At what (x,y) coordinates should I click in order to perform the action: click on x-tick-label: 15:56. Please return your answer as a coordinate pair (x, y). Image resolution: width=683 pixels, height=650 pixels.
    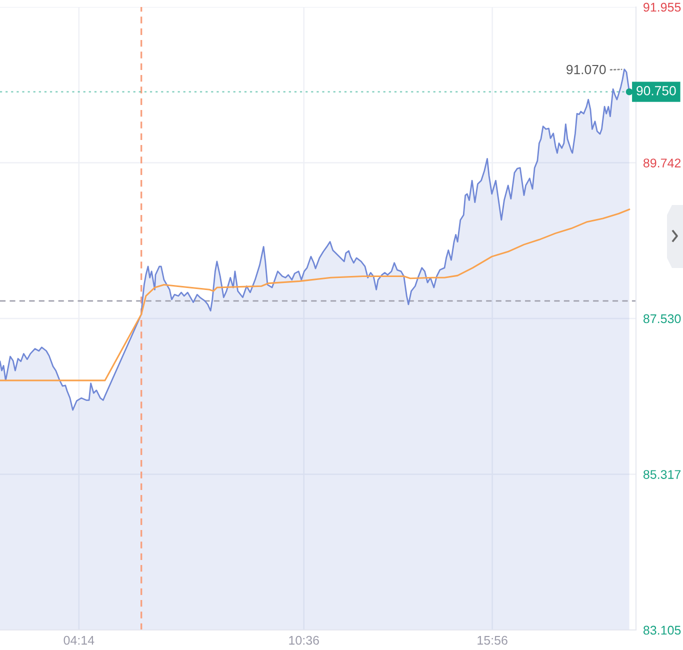
    Looking at the image, I should click on (493, 640).